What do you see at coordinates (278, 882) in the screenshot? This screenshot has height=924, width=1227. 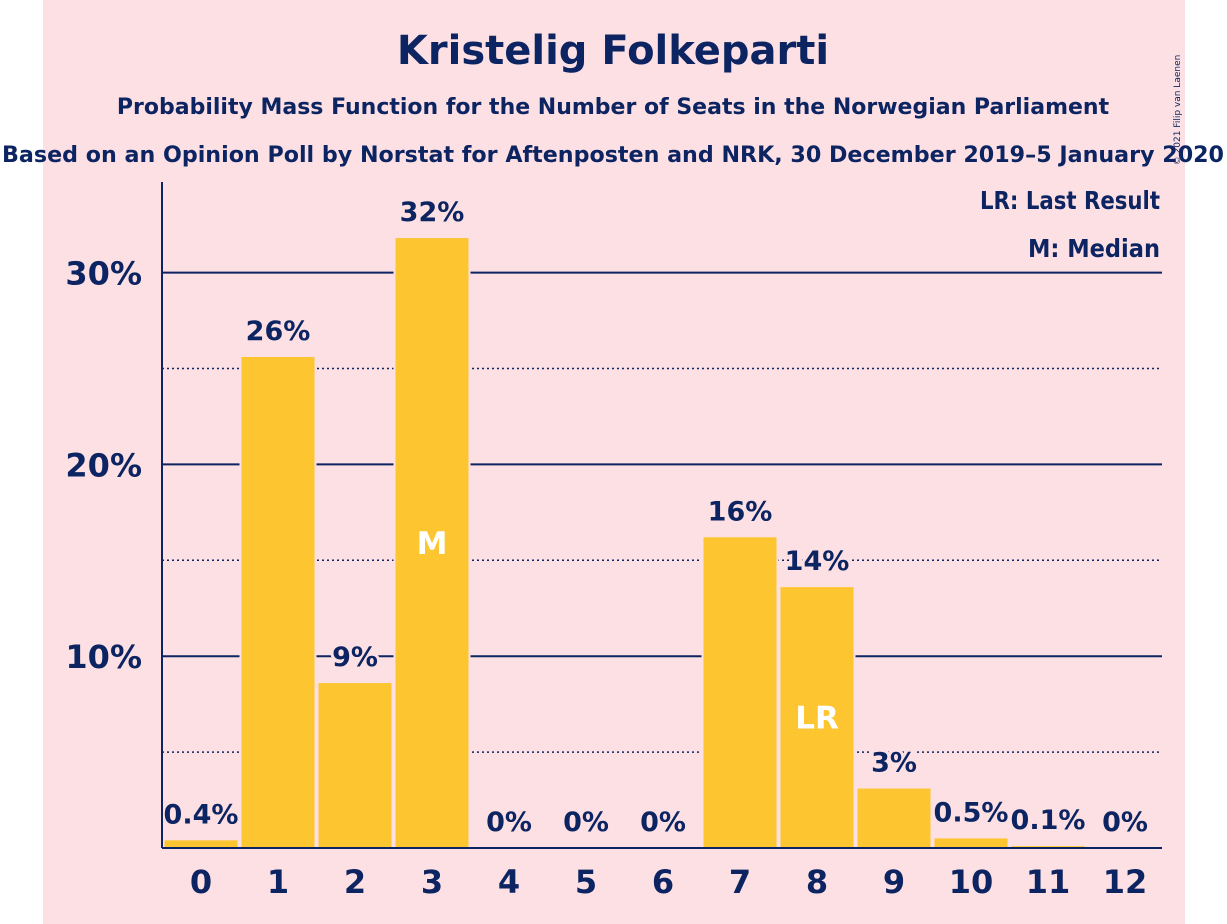 I see `x-tick-label: 1` at bounding box center [278, 882].